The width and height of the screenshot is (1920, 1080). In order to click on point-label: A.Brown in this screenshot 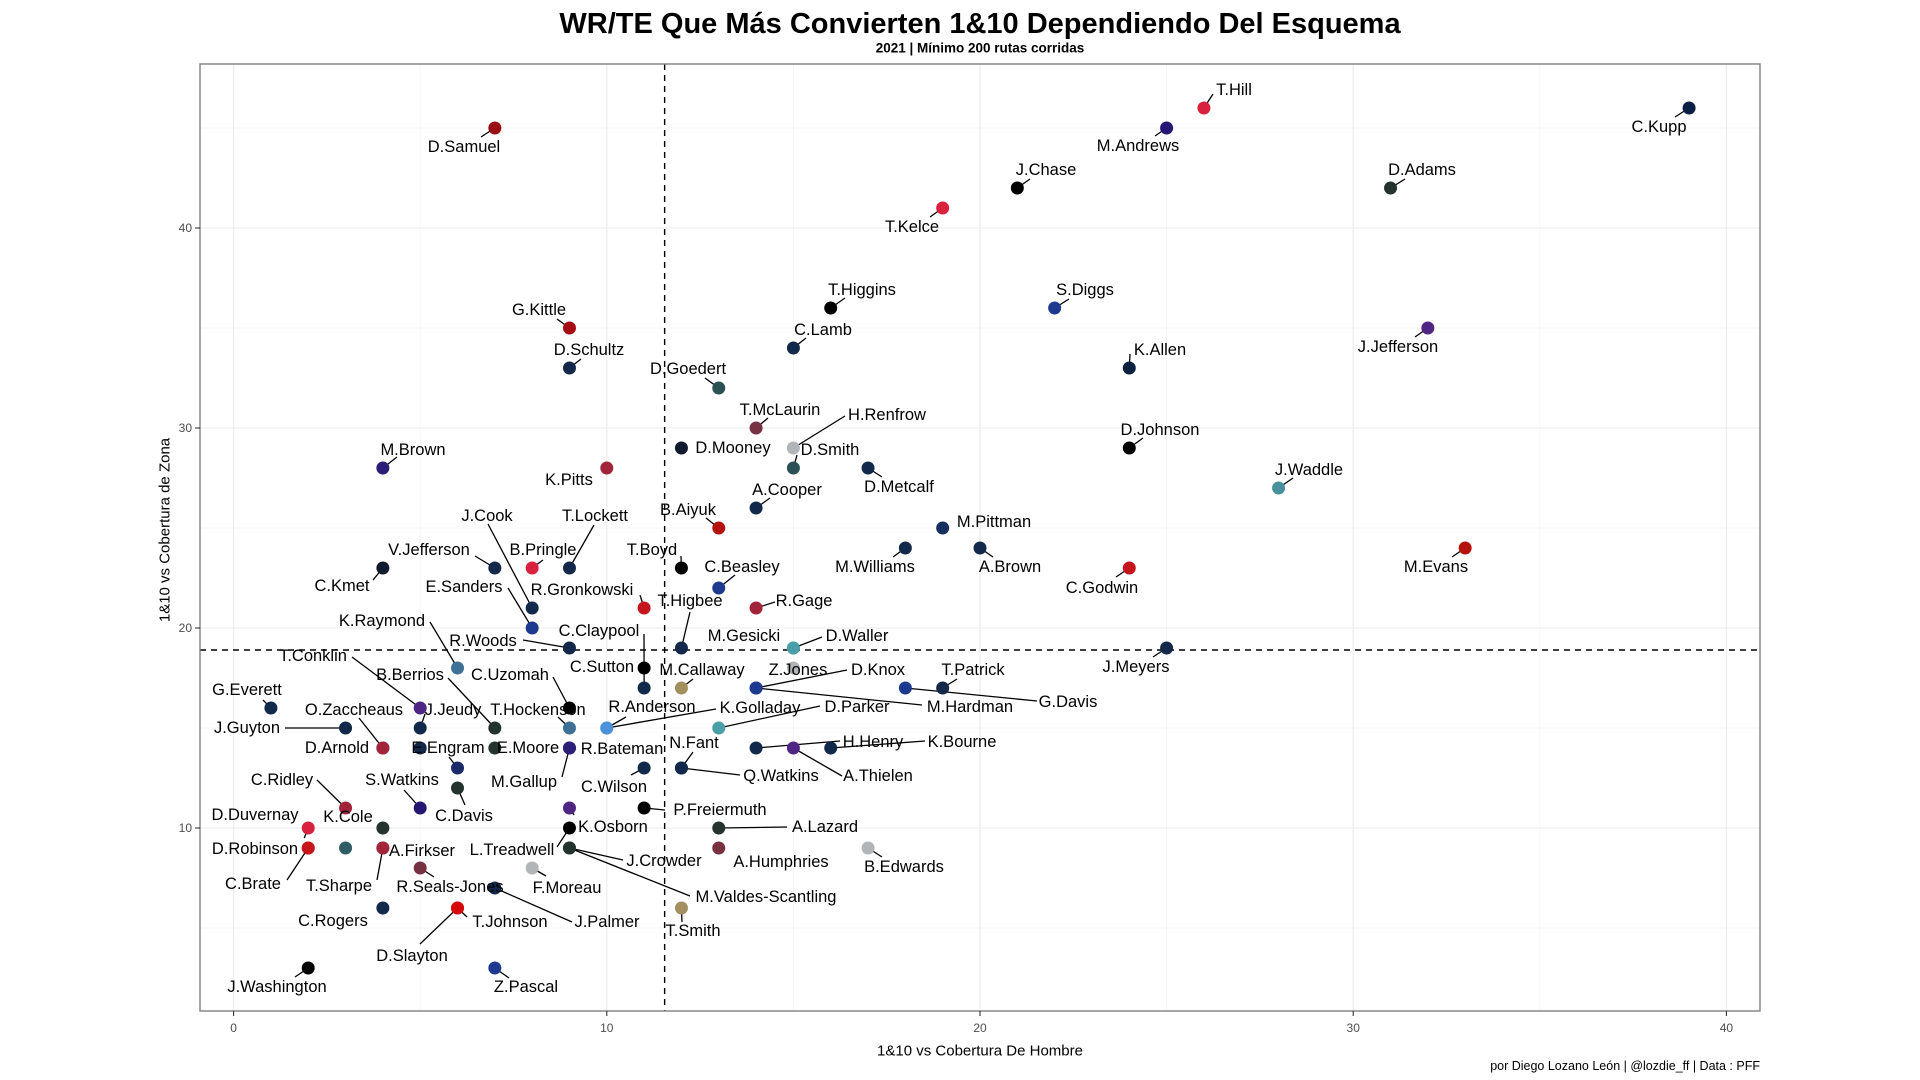, I will do `click(1010, 567)`.